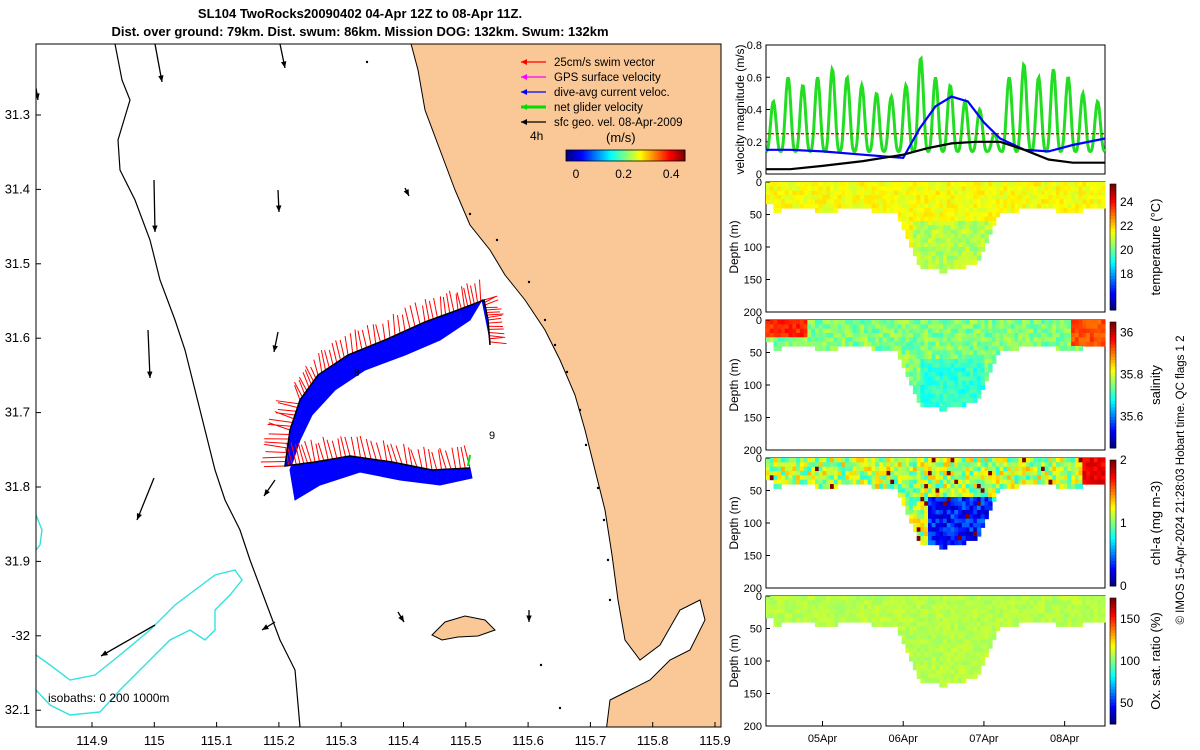  Describe the element at coordinates (634, 155) in the screenshot. I see `map-colorbar-cell` at that location.